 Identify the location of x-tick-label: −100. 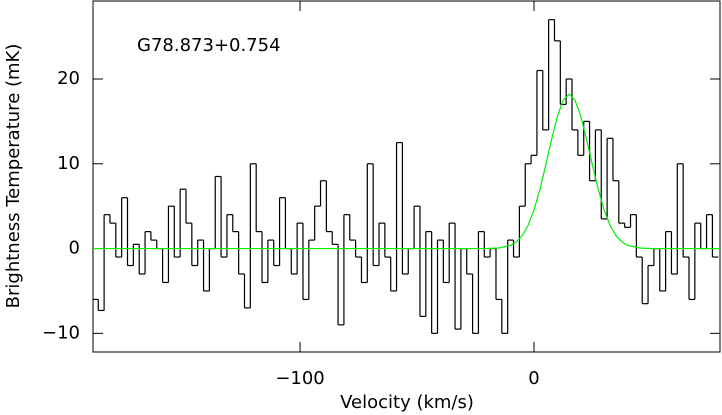
(299, 378).